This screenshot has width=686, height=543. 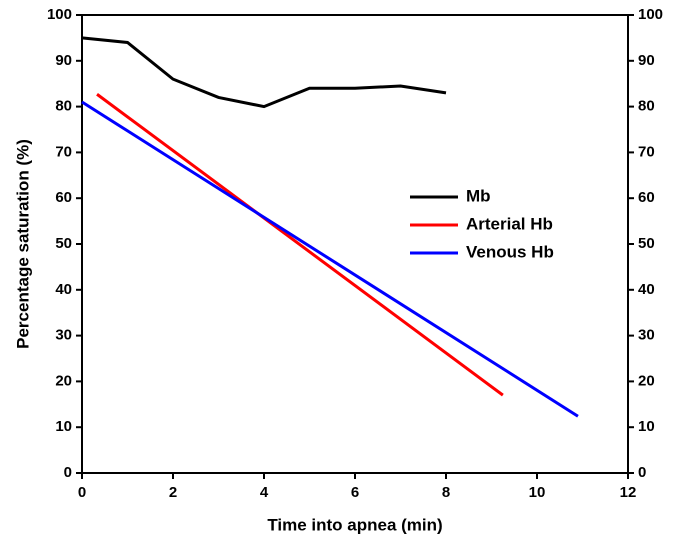 What do you see at coordinates (354, 524) in the screenshot?
I see `x-axis-label: Time into apnea (min)` at bounding box center [354, 524].